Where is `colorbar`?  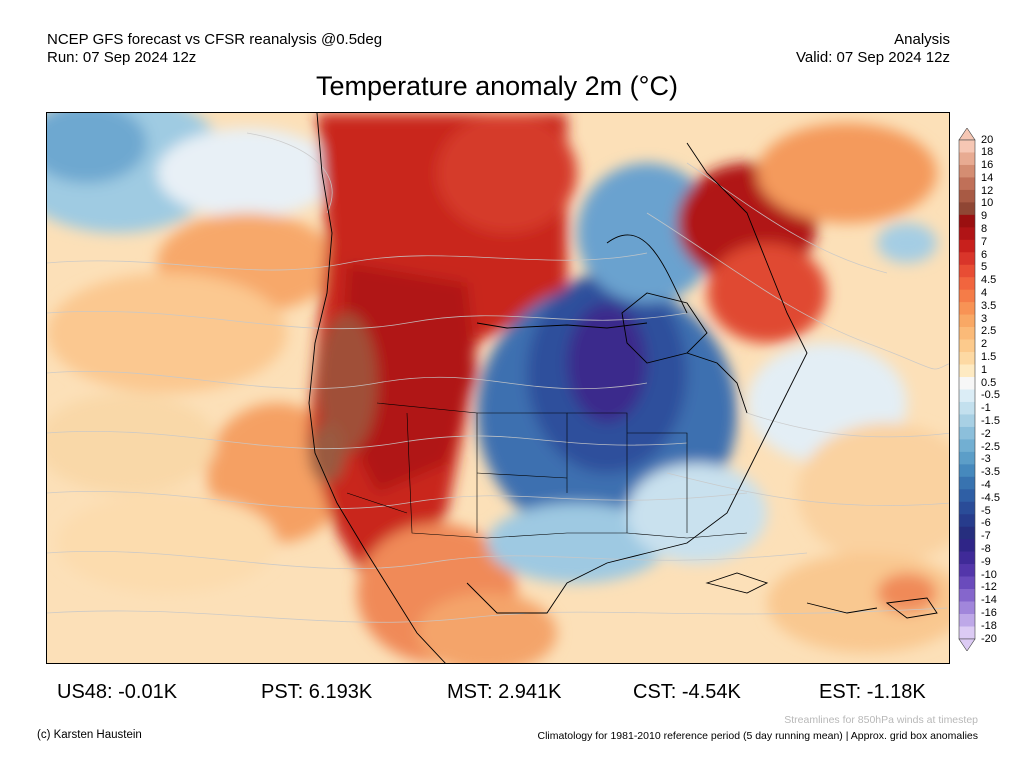 colorbar is located at coordinates (967, 389).